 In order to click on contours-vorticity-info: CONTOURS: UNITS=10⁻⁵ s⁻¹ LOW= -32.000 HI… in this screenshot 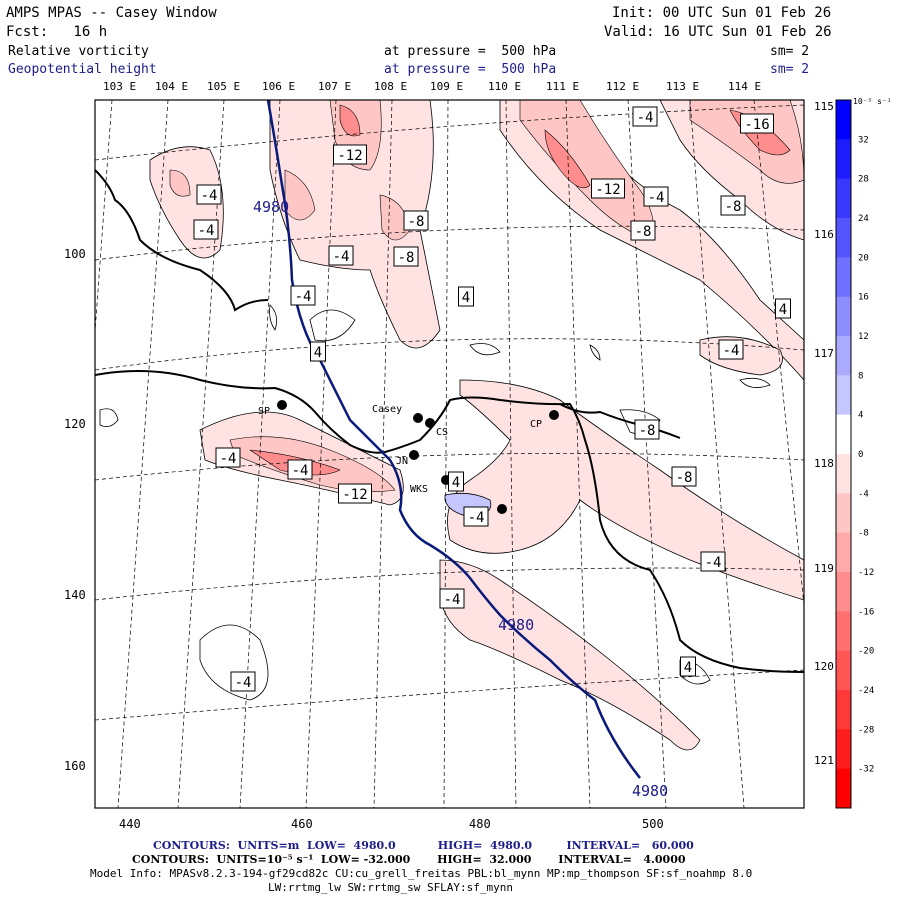, I will do `click(409, 859)`.